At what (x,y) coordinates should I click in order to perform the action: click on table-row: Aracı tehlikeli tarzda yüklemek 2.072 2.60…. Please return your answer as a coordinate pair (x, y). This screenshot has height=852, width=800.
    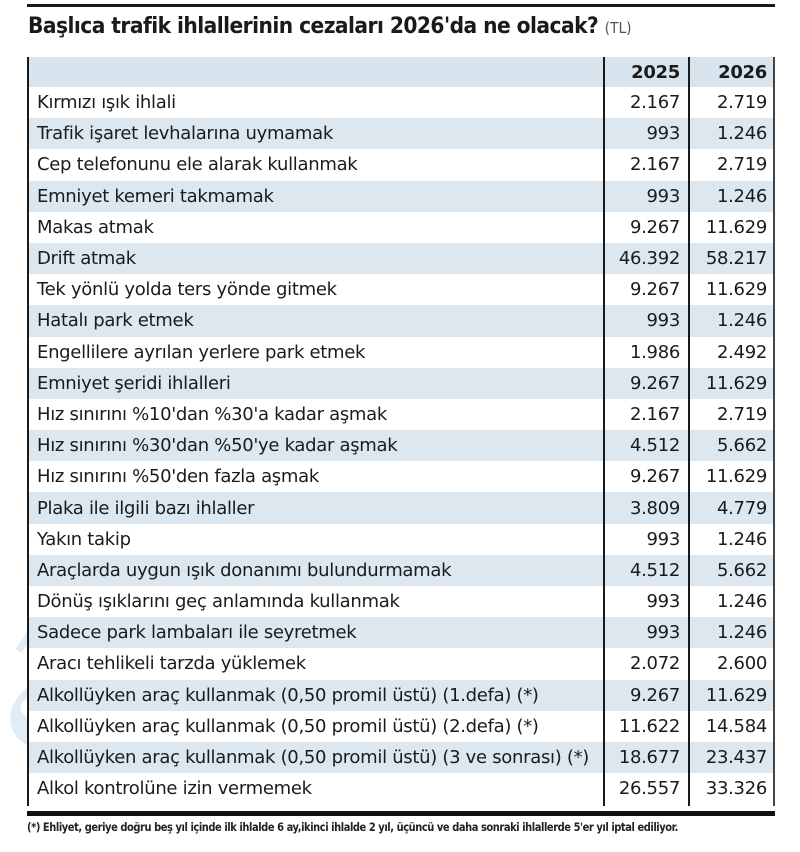
    Looking at the image, I should click on (401, 664).